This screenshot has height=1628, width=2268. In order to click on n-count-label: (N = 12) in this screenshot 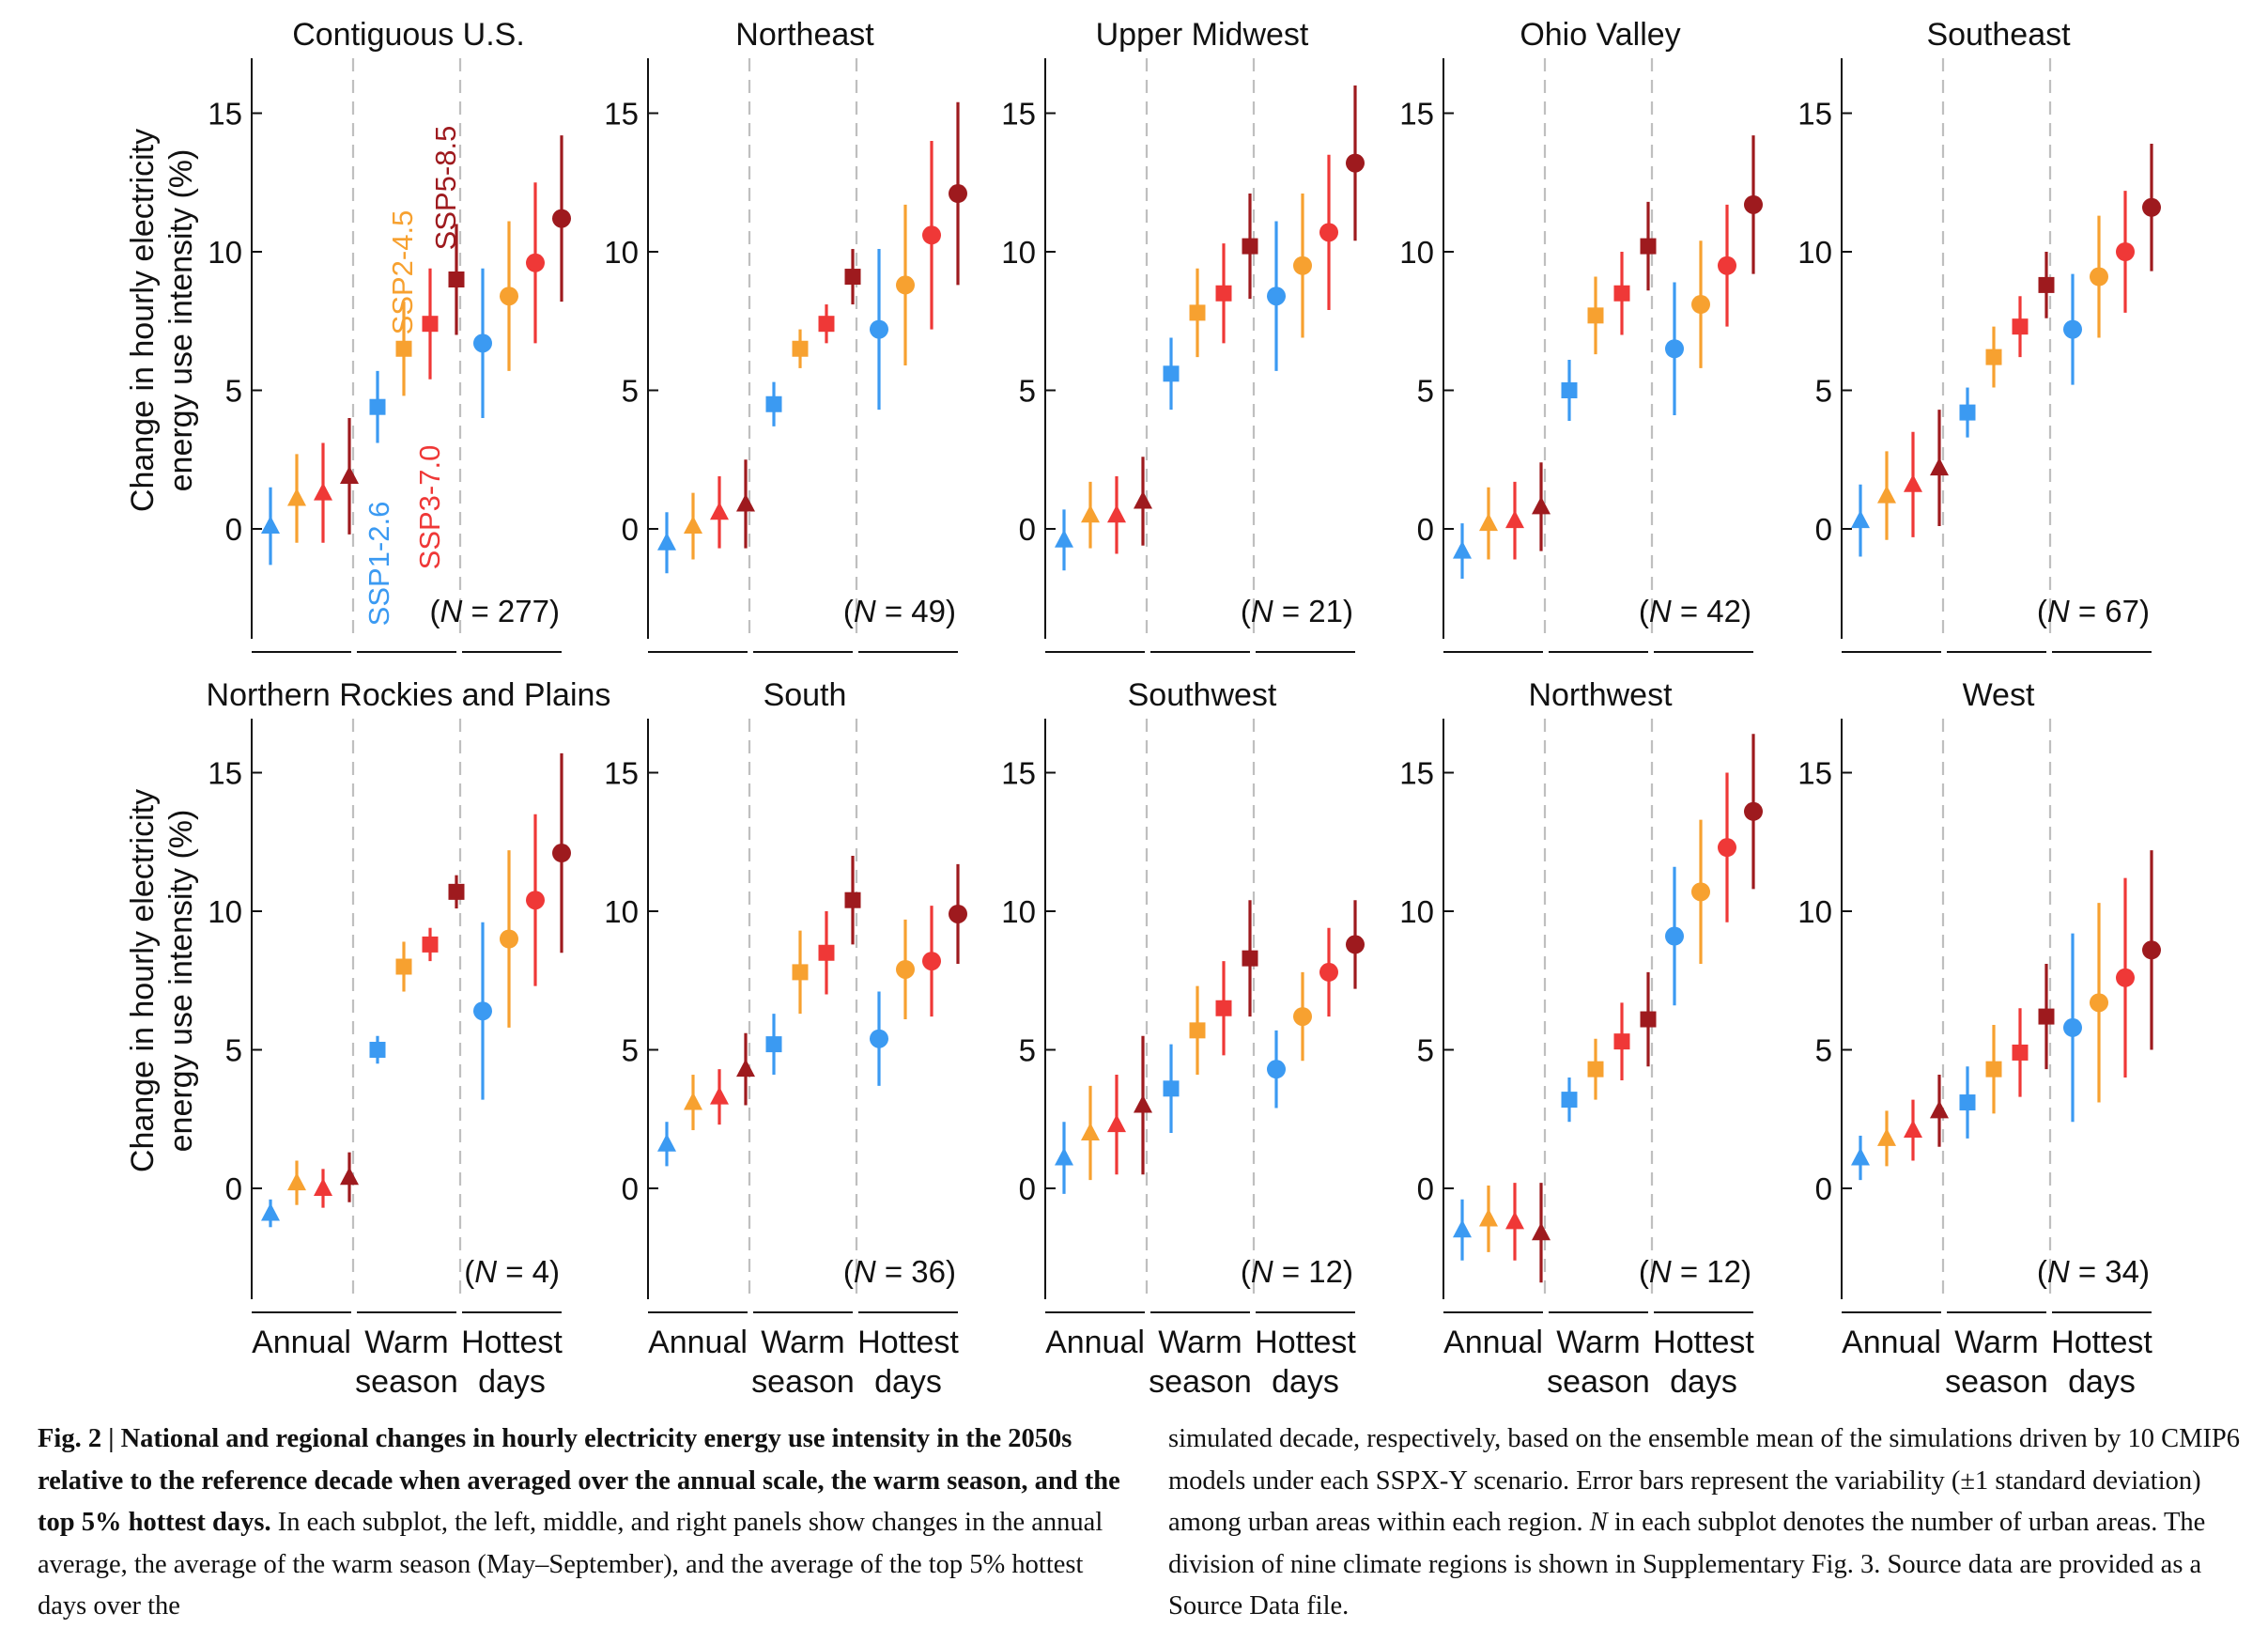, I will do `click(1297, 1271)`.